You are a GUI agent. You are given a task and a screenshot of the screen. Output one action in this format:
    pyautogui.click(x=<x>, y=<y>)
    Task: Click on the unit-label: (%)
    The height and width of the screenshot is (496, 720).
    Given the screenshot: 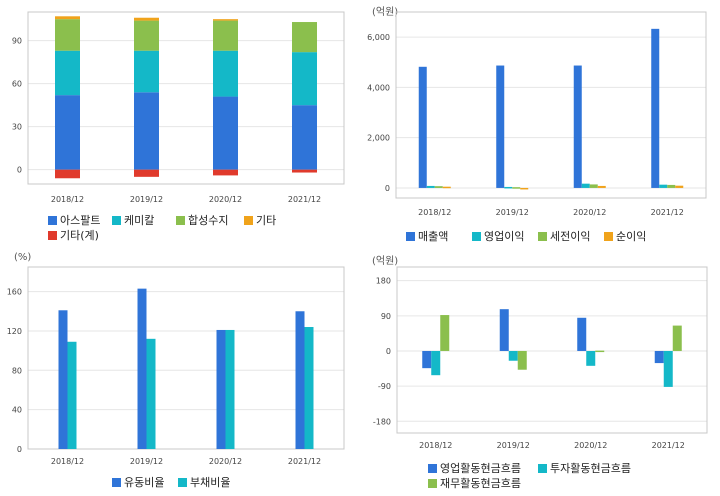 What is the action you would take?
    pyautogui.click(x=23, y=257)
    